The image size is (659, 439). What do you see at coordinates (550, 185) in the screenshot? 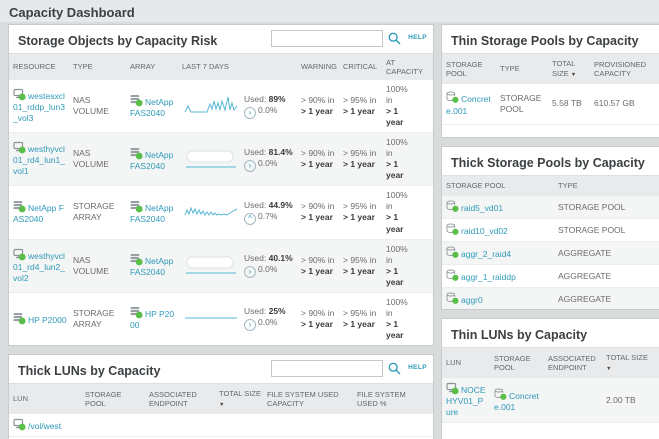
I see `thick-pools-table-header: STORAGE POOL TYPE` at bounding box center [550, 185].